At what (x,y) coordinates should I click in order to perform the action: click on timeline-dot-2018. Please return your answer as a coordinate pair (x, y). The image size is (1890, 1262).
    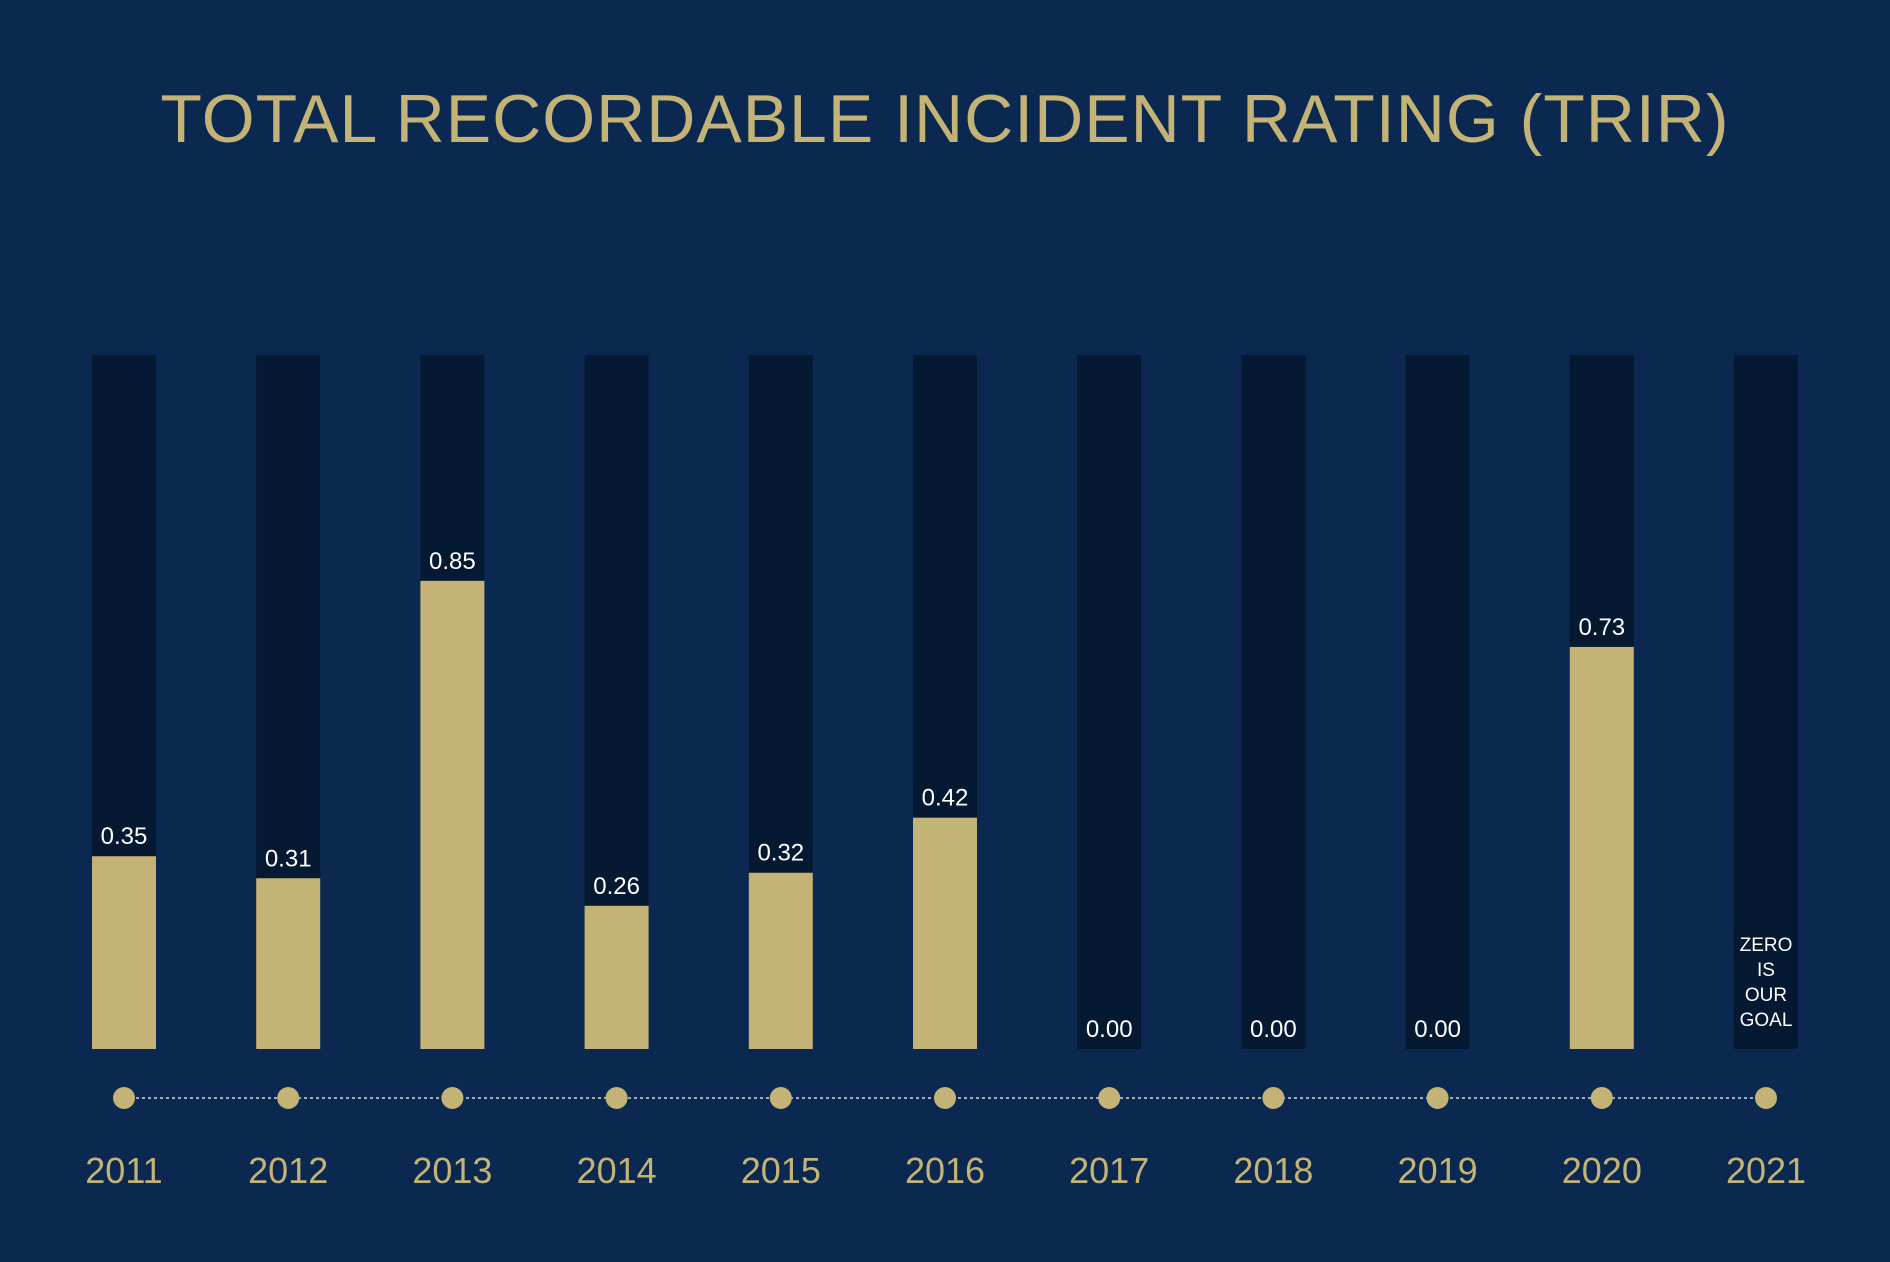
    Looking at the image, I should click on (1273, 1098).